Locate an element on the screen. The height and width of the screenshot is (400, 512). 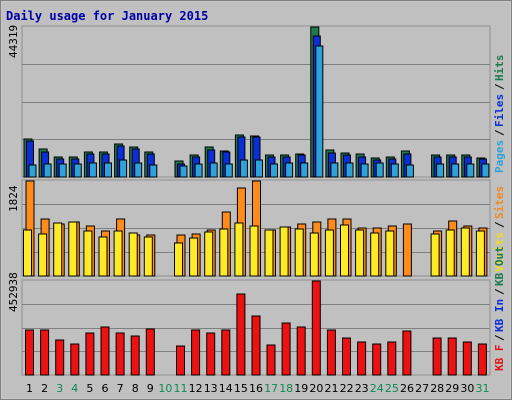
x-tick-label: 30 is located at coordinates (467, 388).